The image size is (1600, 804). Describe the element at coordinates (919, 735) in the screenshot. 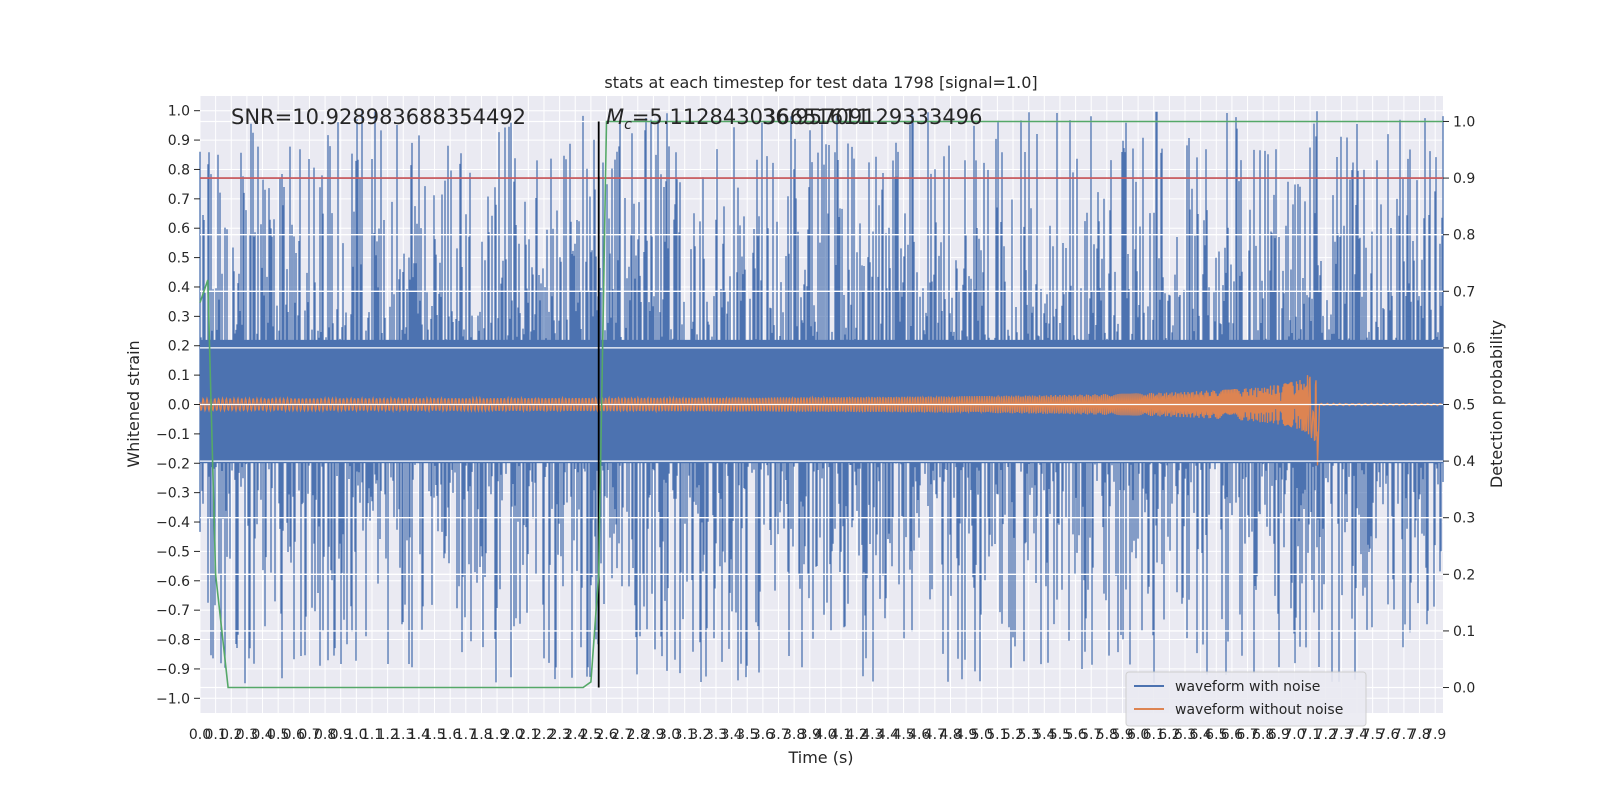

I see `x-tick-label: 4.6` at that location.